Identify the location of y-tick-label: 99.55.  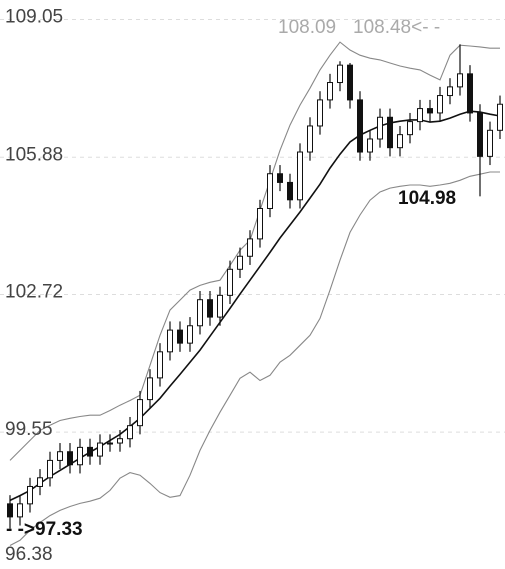
(29, 429).